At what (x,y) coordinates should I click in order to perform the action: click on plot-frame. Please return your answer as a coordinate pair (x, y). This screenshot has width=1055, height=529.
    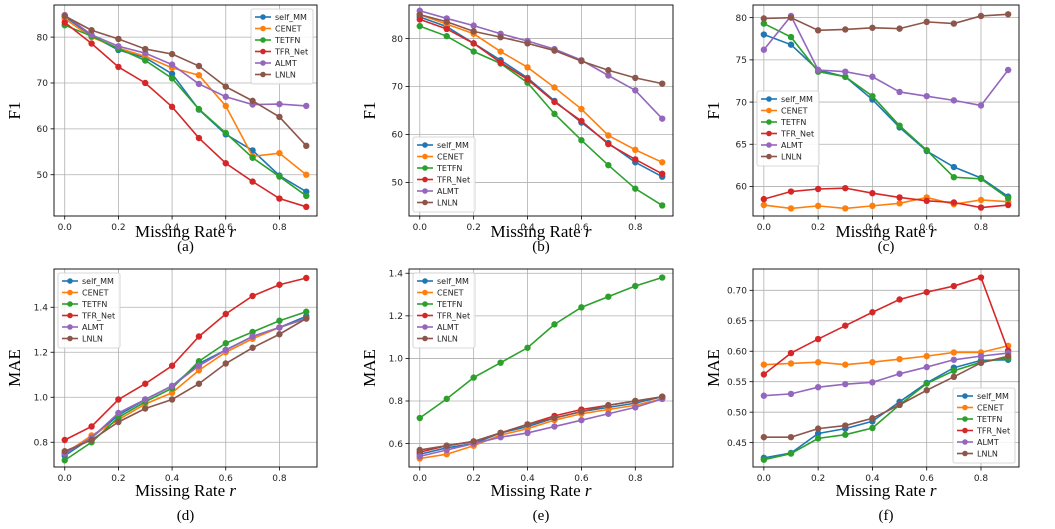
    Looking at the image, I should click on (541, 110).